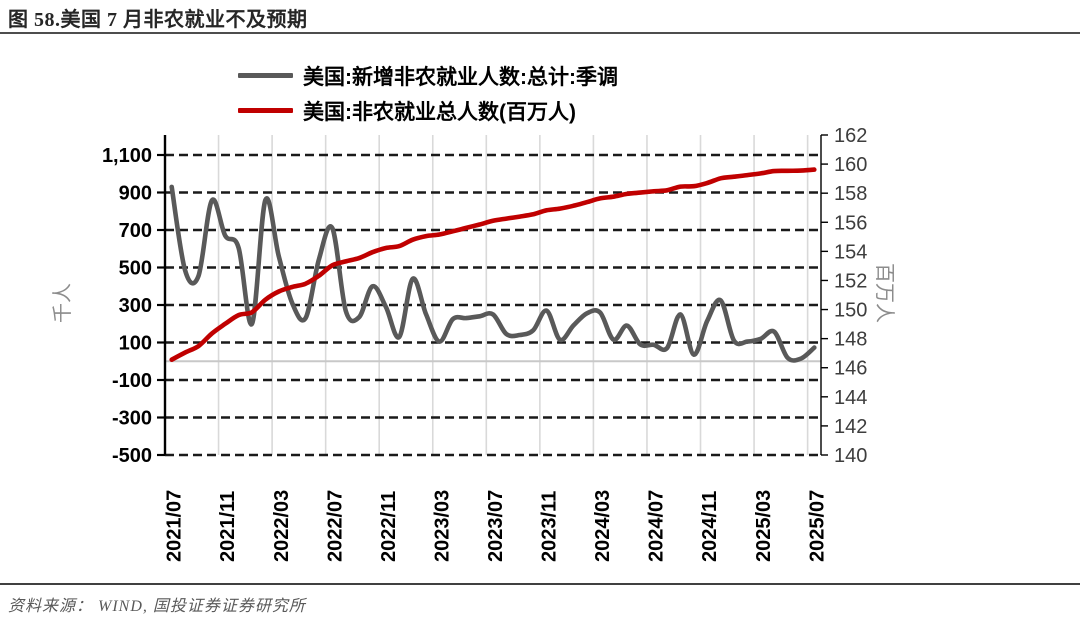 The image size is (1080, 623). Describe the element at coordinates (710, 526) in the screenshot. I see `x-axis-tick-label: 2024/11` at that location.